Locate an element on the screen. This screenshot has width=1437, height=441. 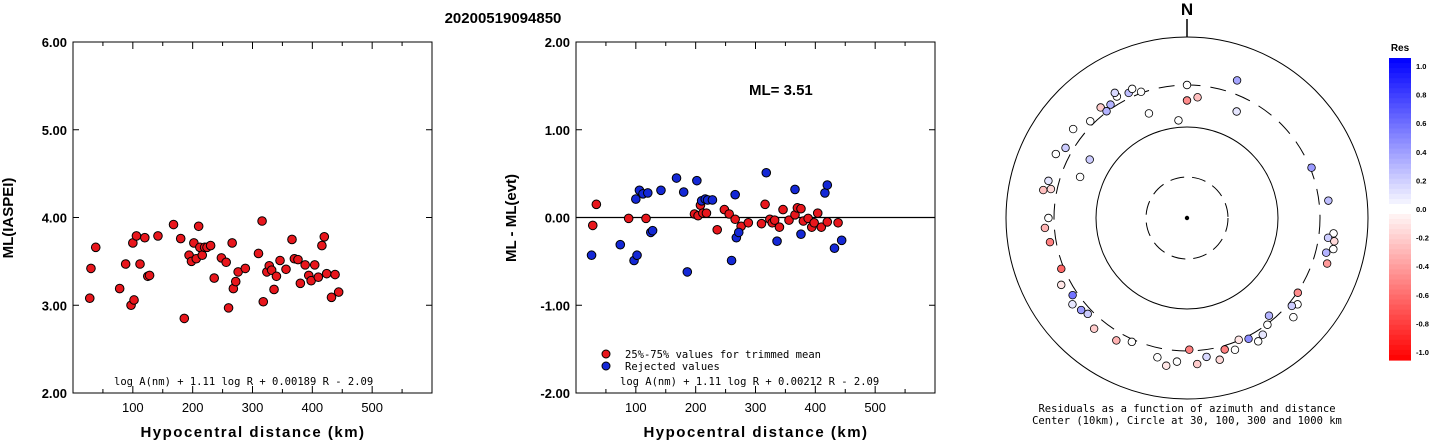
colorbar-tick-label: 0.6 is located at coordinates (1421, 123).